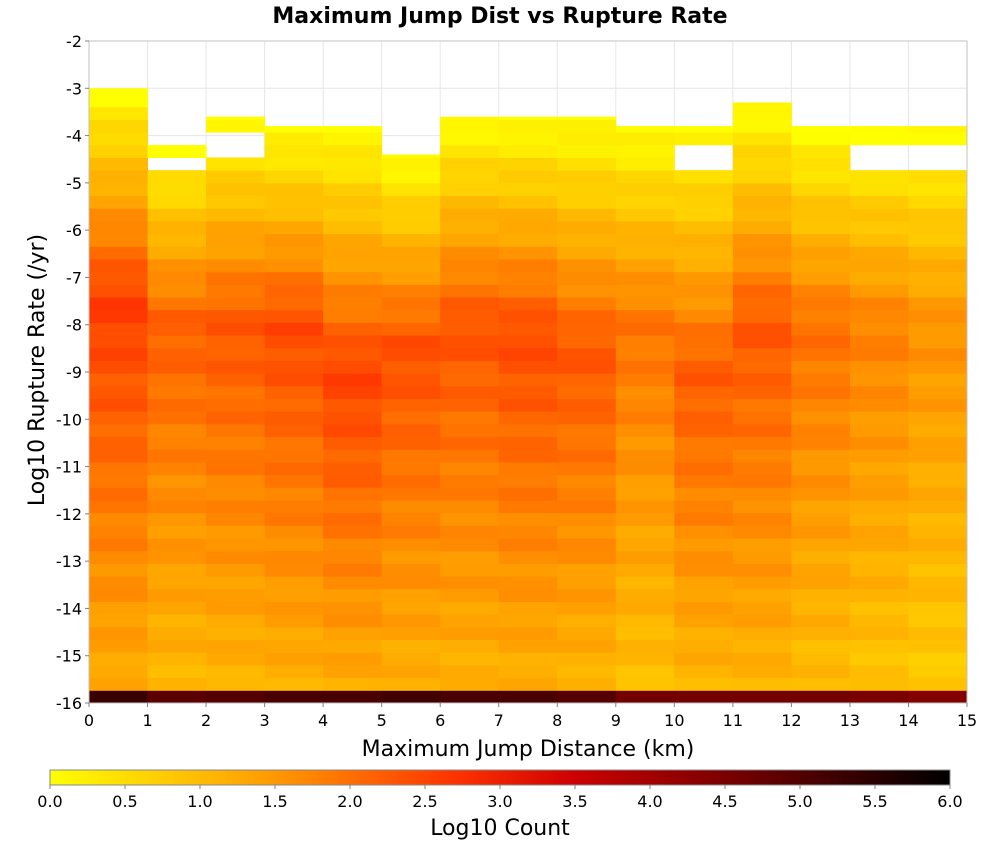 The height and width of the screenshot is (850, 1000). Describe the element at coordinates (850, 720) in the screenshot. I see `x-tick-label: 13` at that location.